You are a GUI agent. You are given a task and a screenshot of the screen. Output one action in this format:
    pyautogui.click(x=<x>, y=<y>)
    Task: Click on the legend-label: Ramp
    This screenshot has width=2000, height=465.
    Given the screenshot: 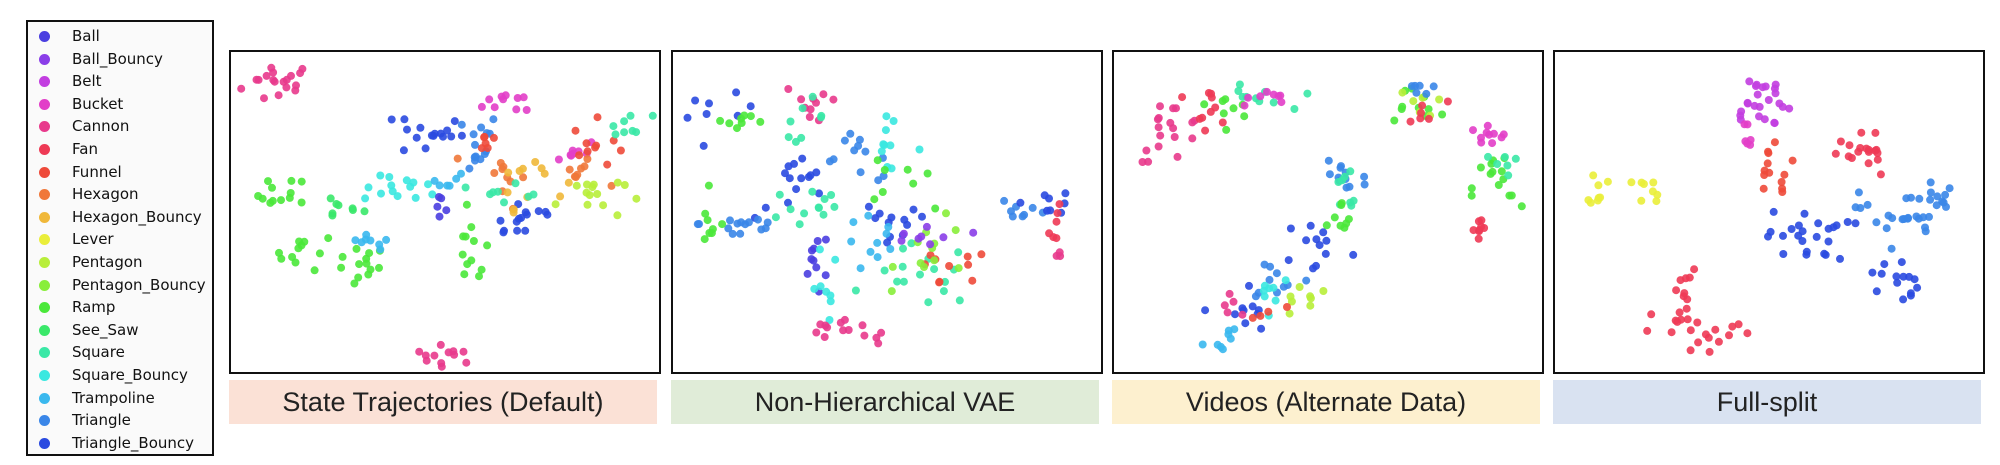 What is the action you would take?
    pyautogui.click(x=94, y=307)
    